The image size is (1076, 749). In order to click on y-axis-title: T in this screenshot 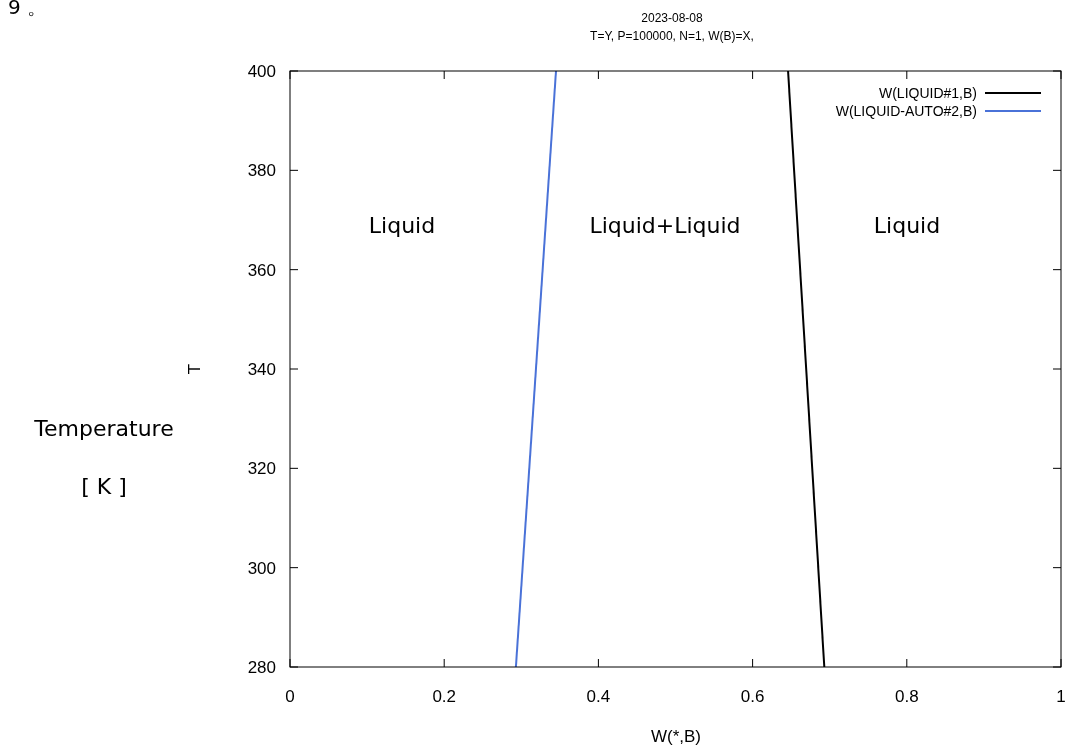, I will do `click(194, 369)`.